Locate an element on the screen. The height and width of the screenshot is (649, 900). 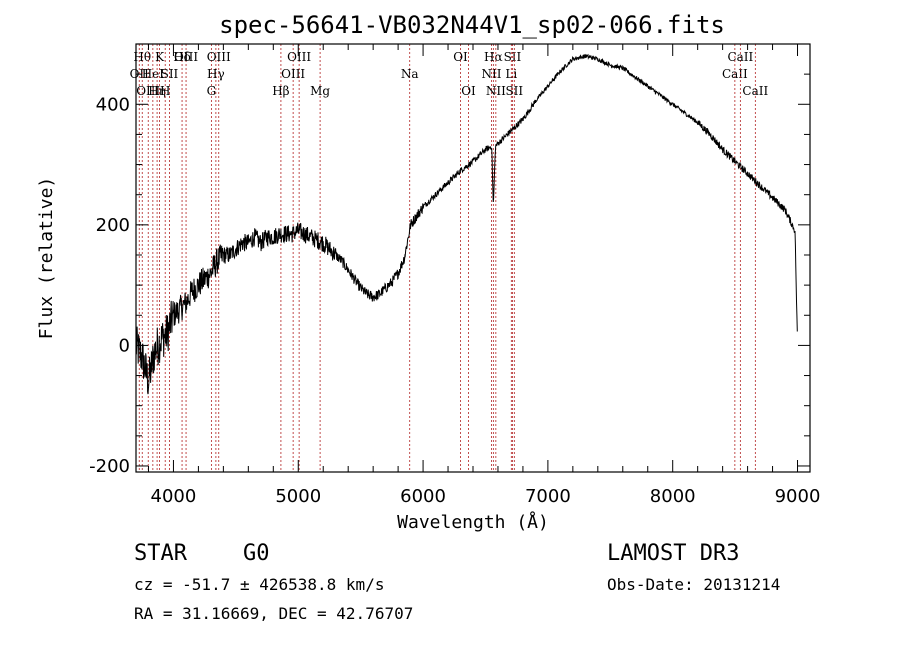
x-axis-label: Wavelength (Å) is located at coordinates (473, 522).